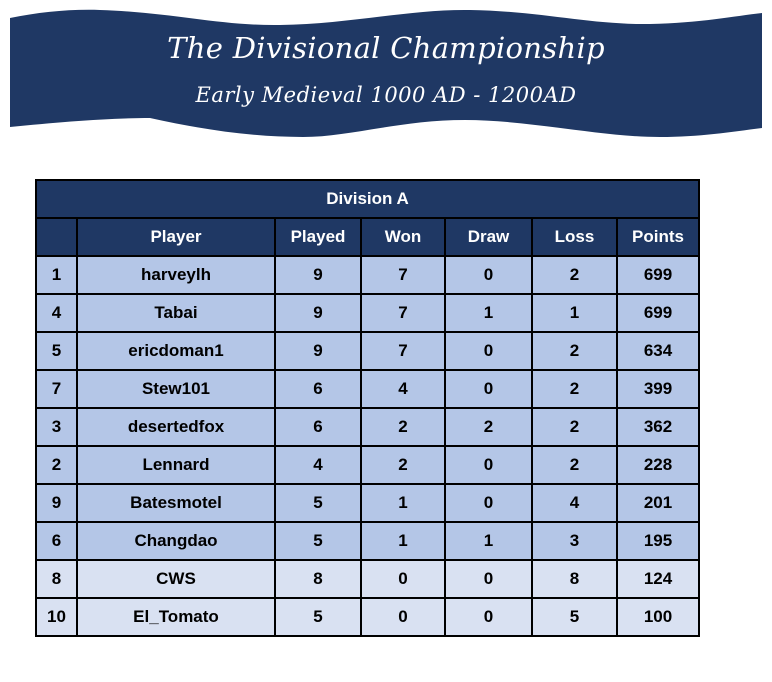 This screenshot has height=682, width=772. Describe the element at coordinates (658, 541) in the screenshot. I see `cell-points: 195` at that location.